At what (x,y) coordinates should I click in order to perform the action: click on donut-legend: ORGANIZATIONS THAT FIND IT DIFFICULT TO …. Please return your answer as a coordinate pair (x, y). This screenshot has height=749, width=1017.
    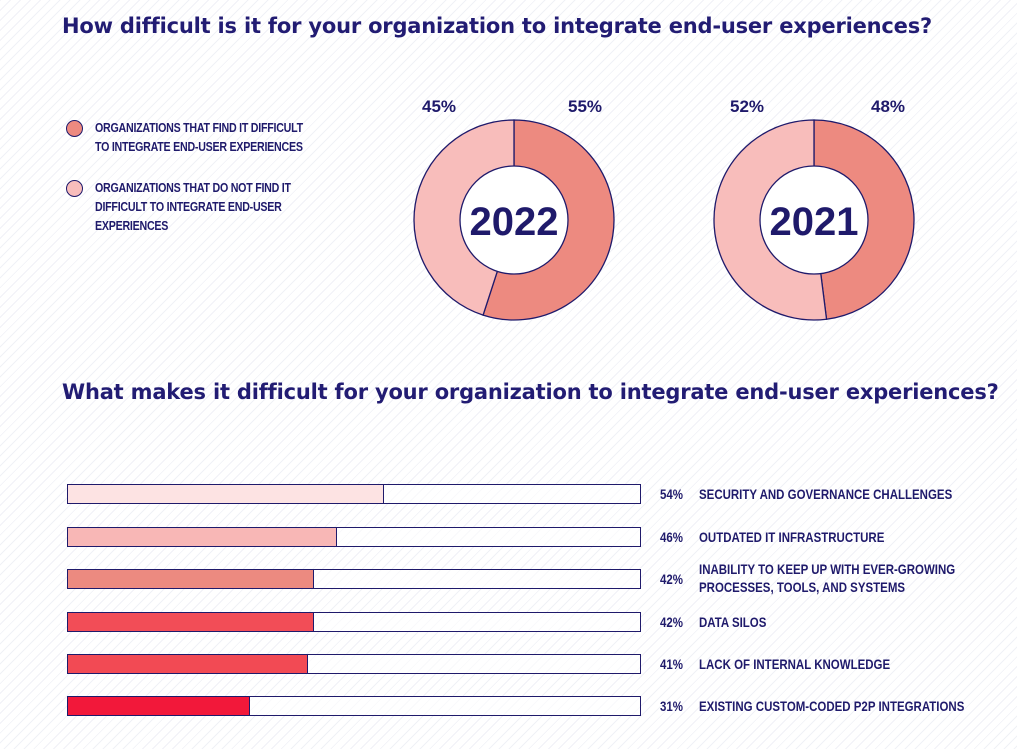
    Looking at the image, I should click on (216, 187).